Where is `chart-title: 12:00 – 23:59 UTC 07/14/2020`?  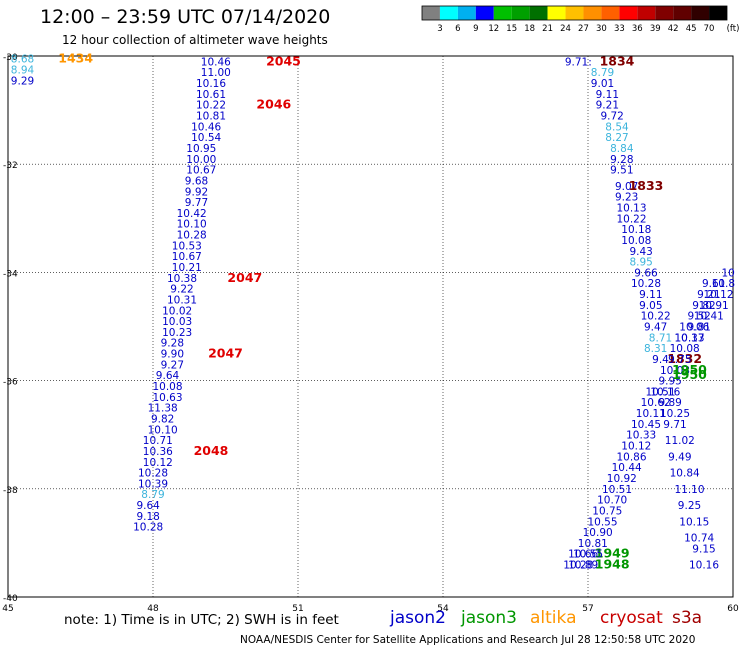 chart-title: 12:00 – 23:59 UTC 07/14/2020 is located at coordinates (185, 17).